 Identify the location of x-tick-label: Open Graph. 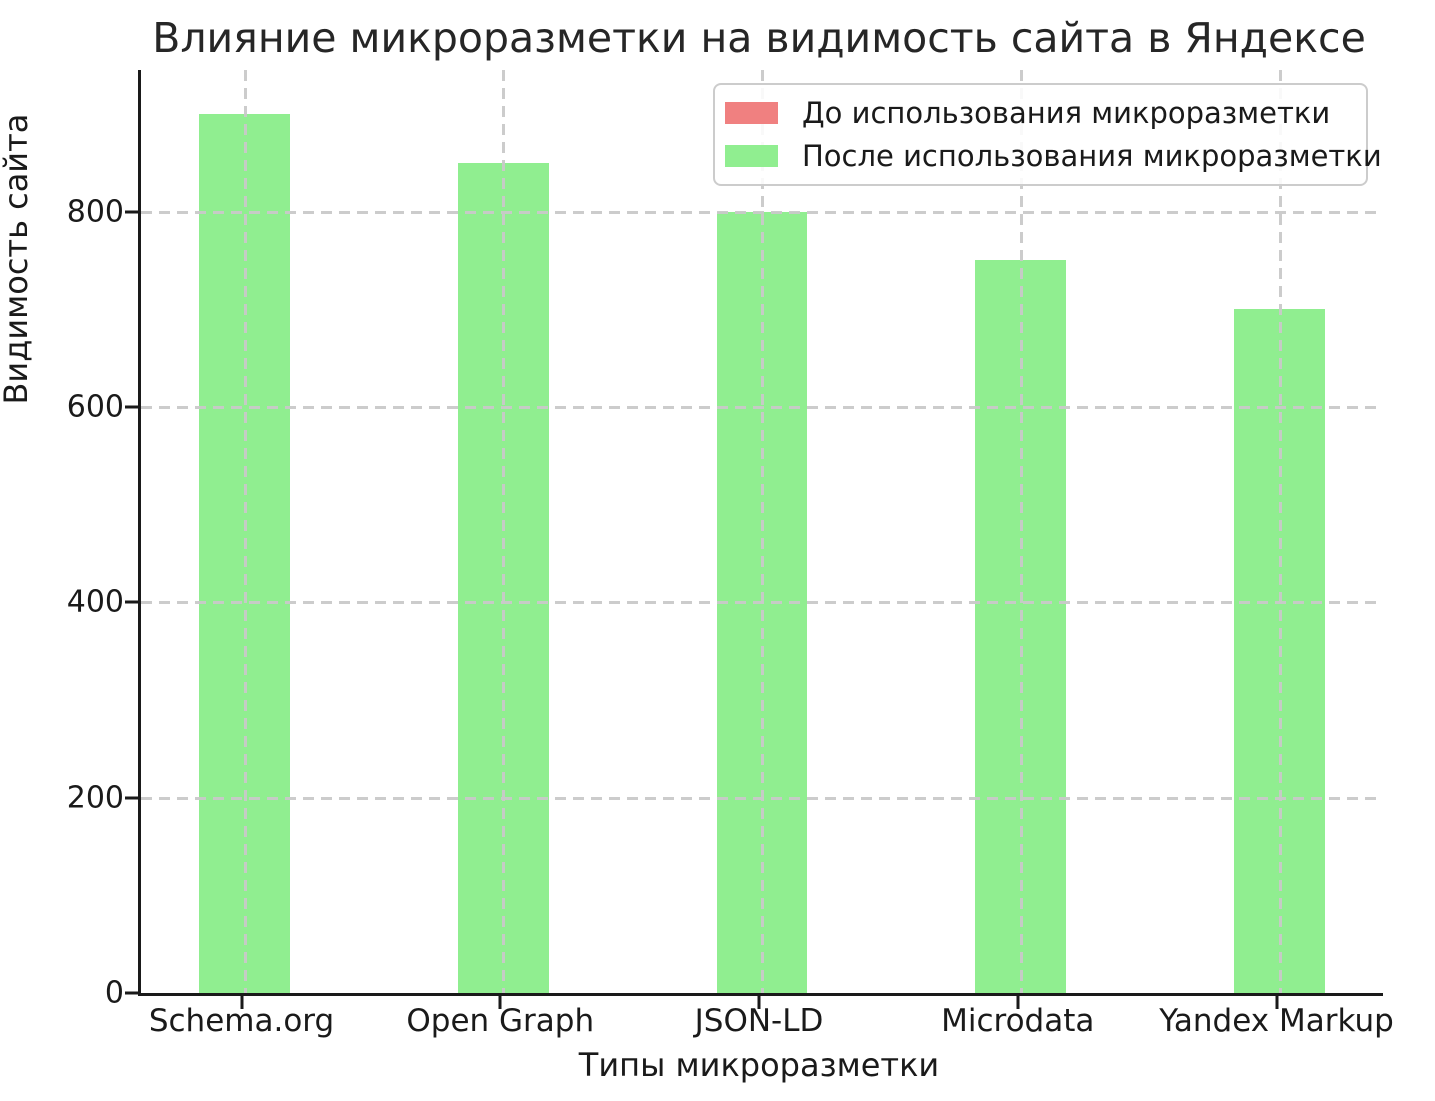
(500, 1021).